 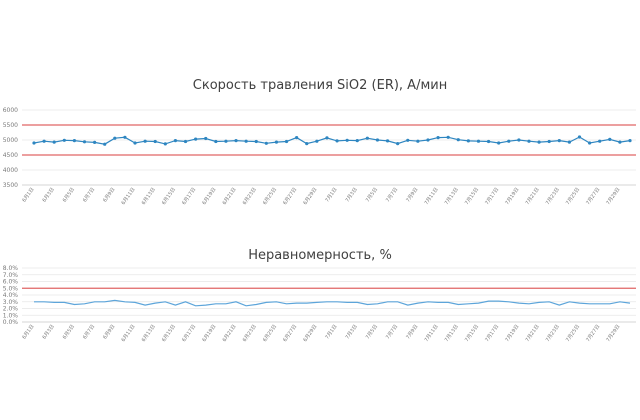 What do you see at coordinates (28, 332) in the screenshot?
I see `x-tick-label: 6月1日` at bounding box center [28, 332].